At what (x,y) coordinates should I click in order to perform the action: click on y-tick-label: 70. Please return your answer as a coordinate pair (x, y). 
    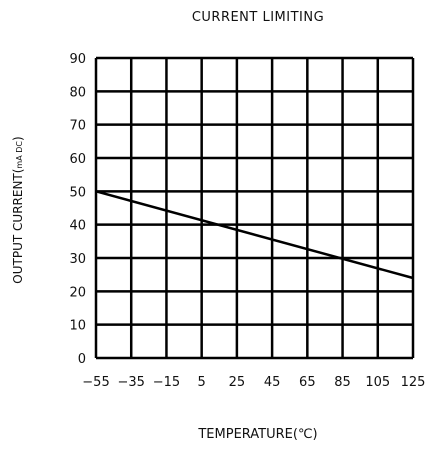
    Looking at the image, I should click on (77, 126).